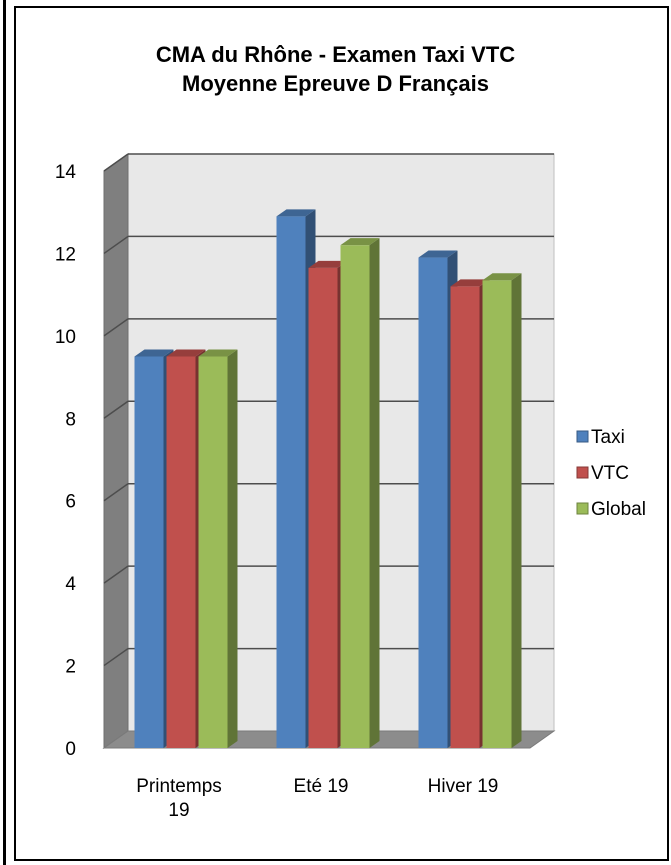 The image size is (671, 865). I want to click on y-tick-label: 4, so click(70, 584).